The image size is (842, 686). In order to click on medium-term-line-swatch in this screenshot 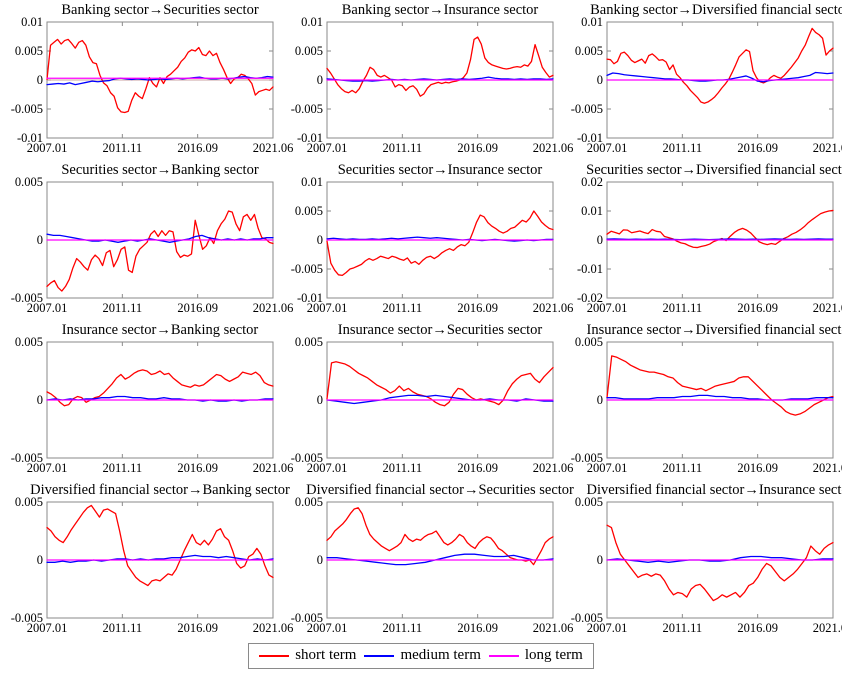, I will do `click(379, 655)`.